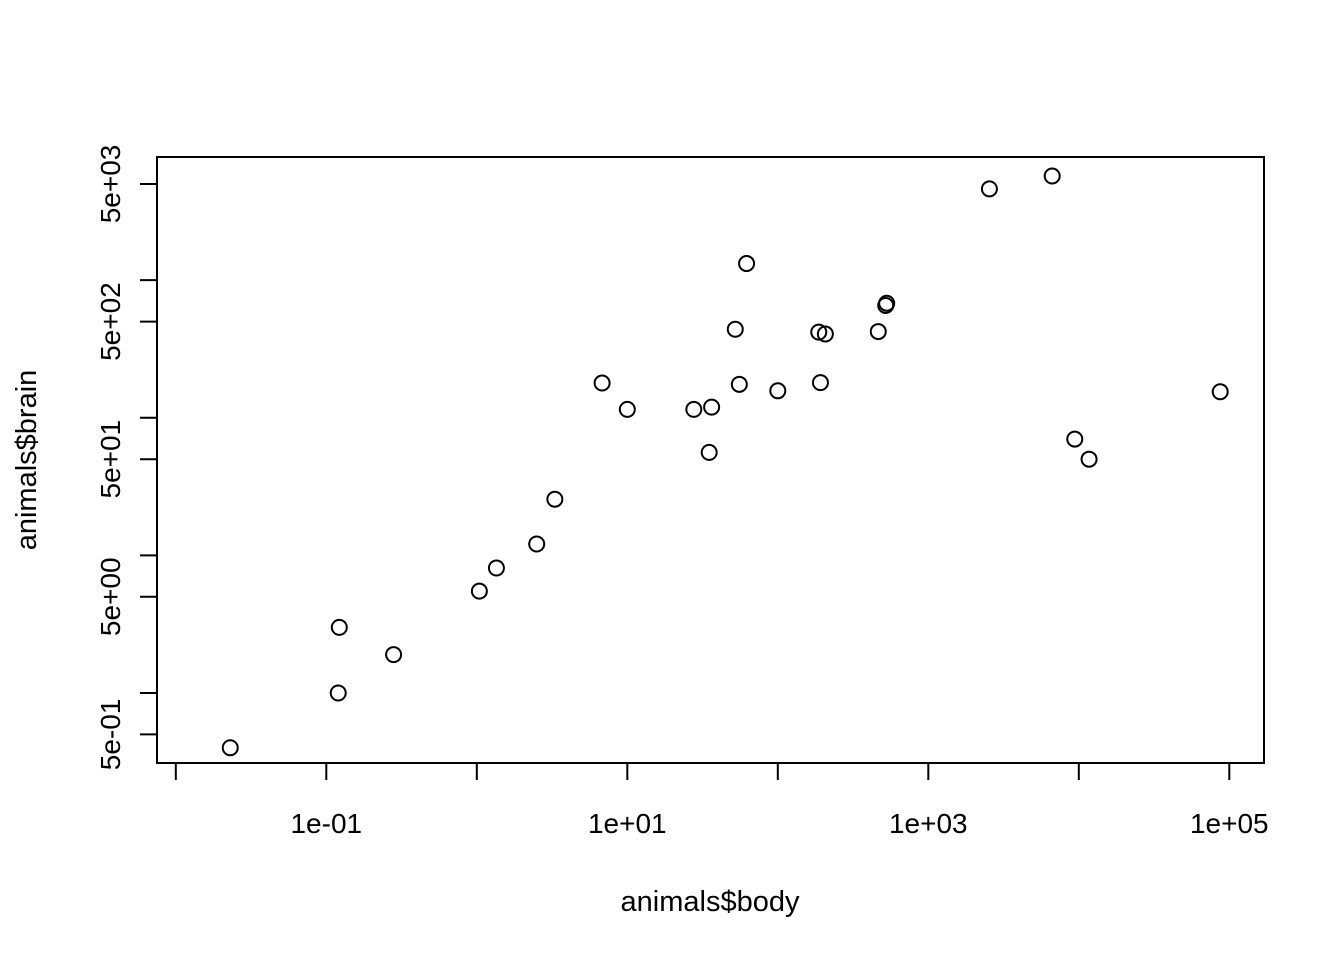  What do you see at coordinates (721, 800) in the screenshot?
I see `x-axis: 1e-01 1e+01 1e+03 1e+05` at bounding box center [721, 800].